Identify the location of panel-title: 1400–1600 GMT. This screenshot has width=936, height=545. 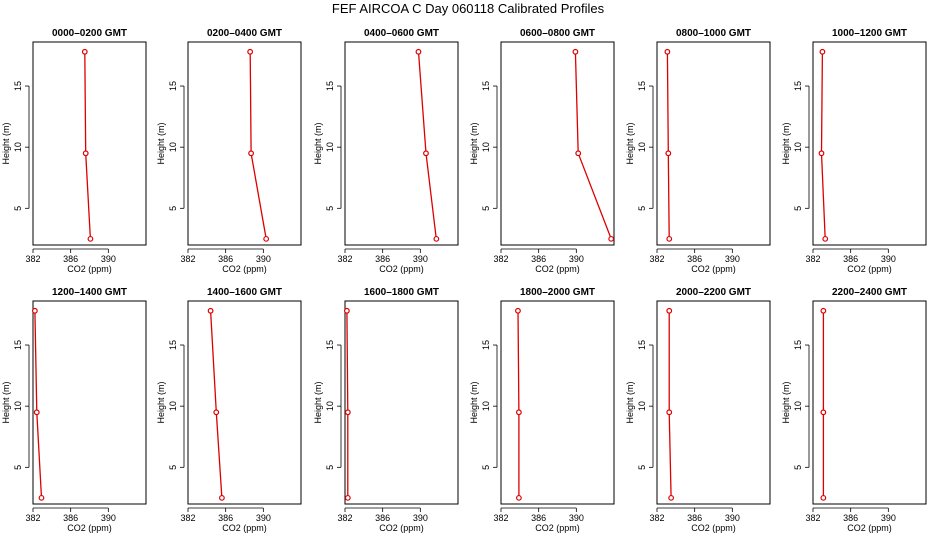
(244, 292).